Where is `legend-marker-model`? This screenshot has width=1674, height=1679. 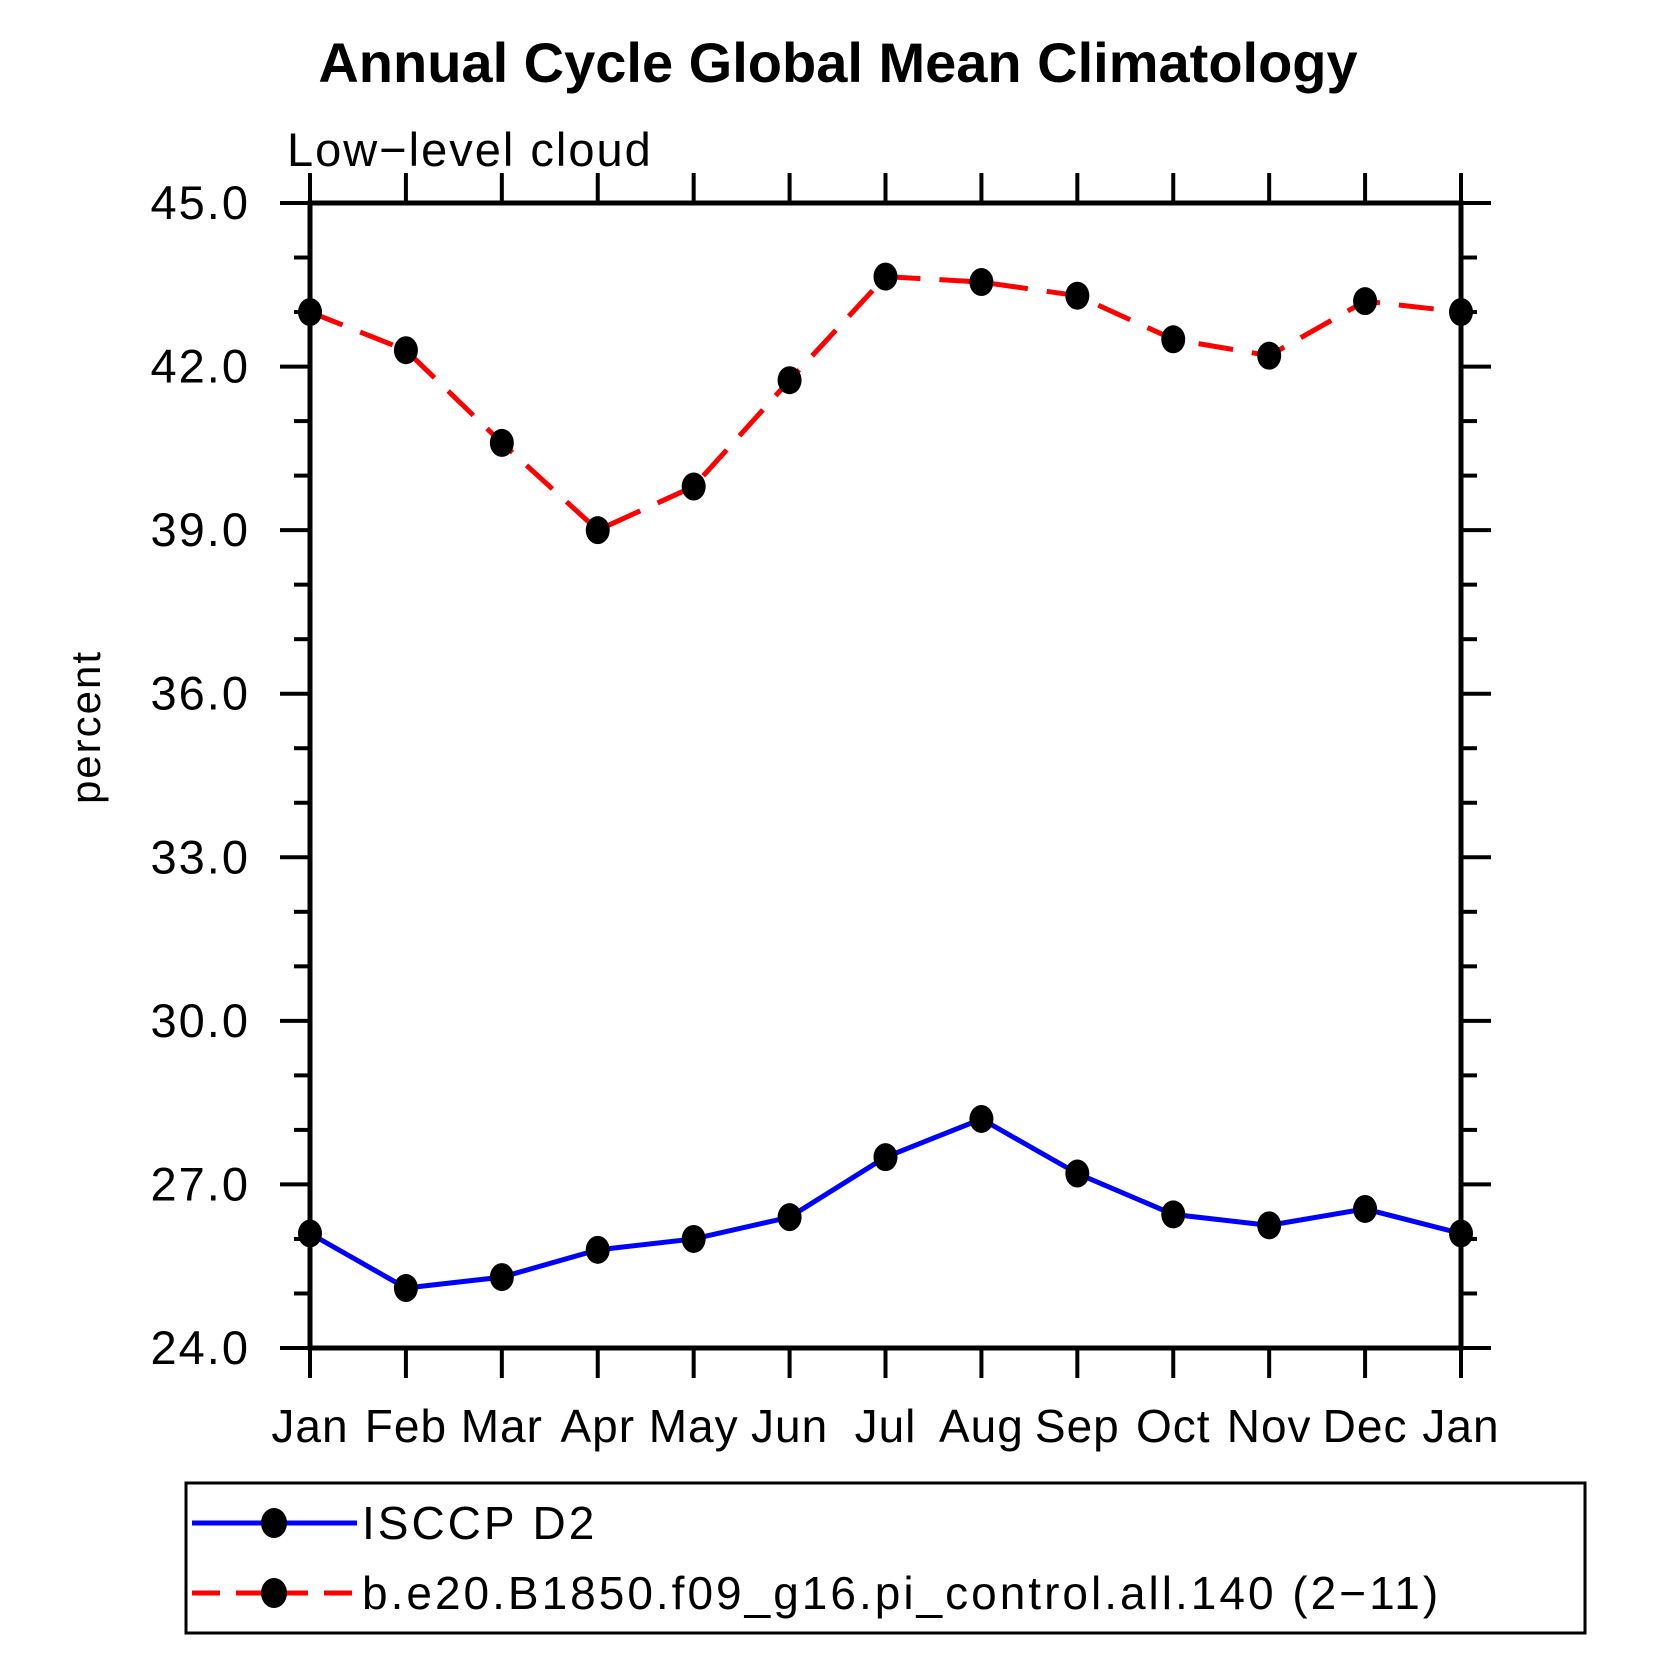 legend-marker-model is located at coordinates (274, 1593).